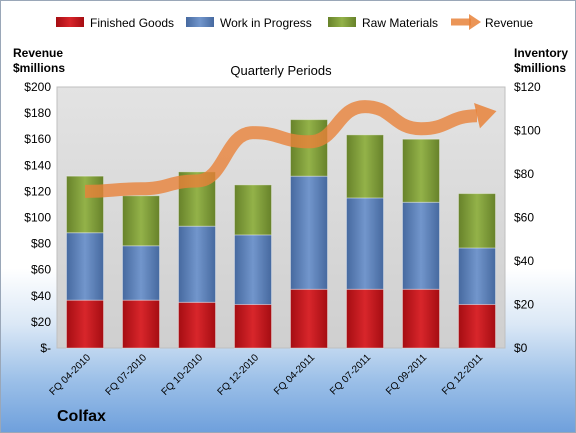  What do you see at coordinates (37, 113) in the screenshot?
I see `left-tick-label: $180` at bounding box center [37, 113].